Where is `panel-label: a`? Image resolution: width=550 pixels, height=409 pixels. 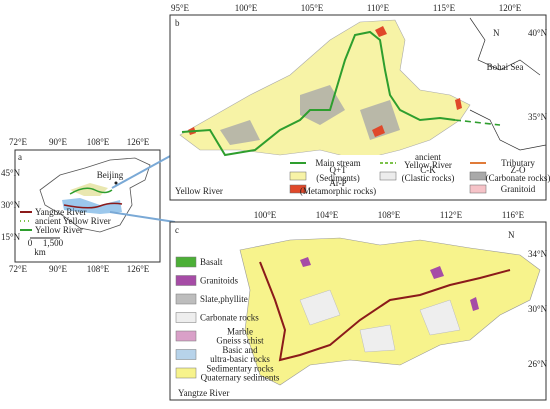
panel-label: a is located at coordinates (20, 157).